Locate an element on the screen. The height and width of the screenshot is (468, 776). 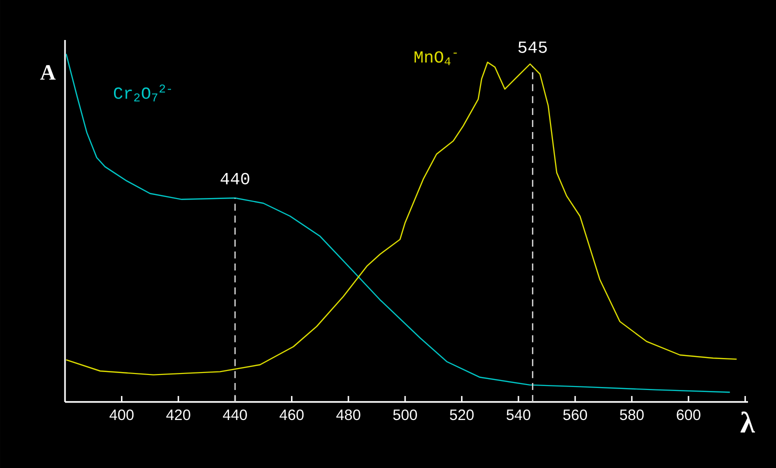
x-tick-label: 440 is located at coordinates (234, 415).